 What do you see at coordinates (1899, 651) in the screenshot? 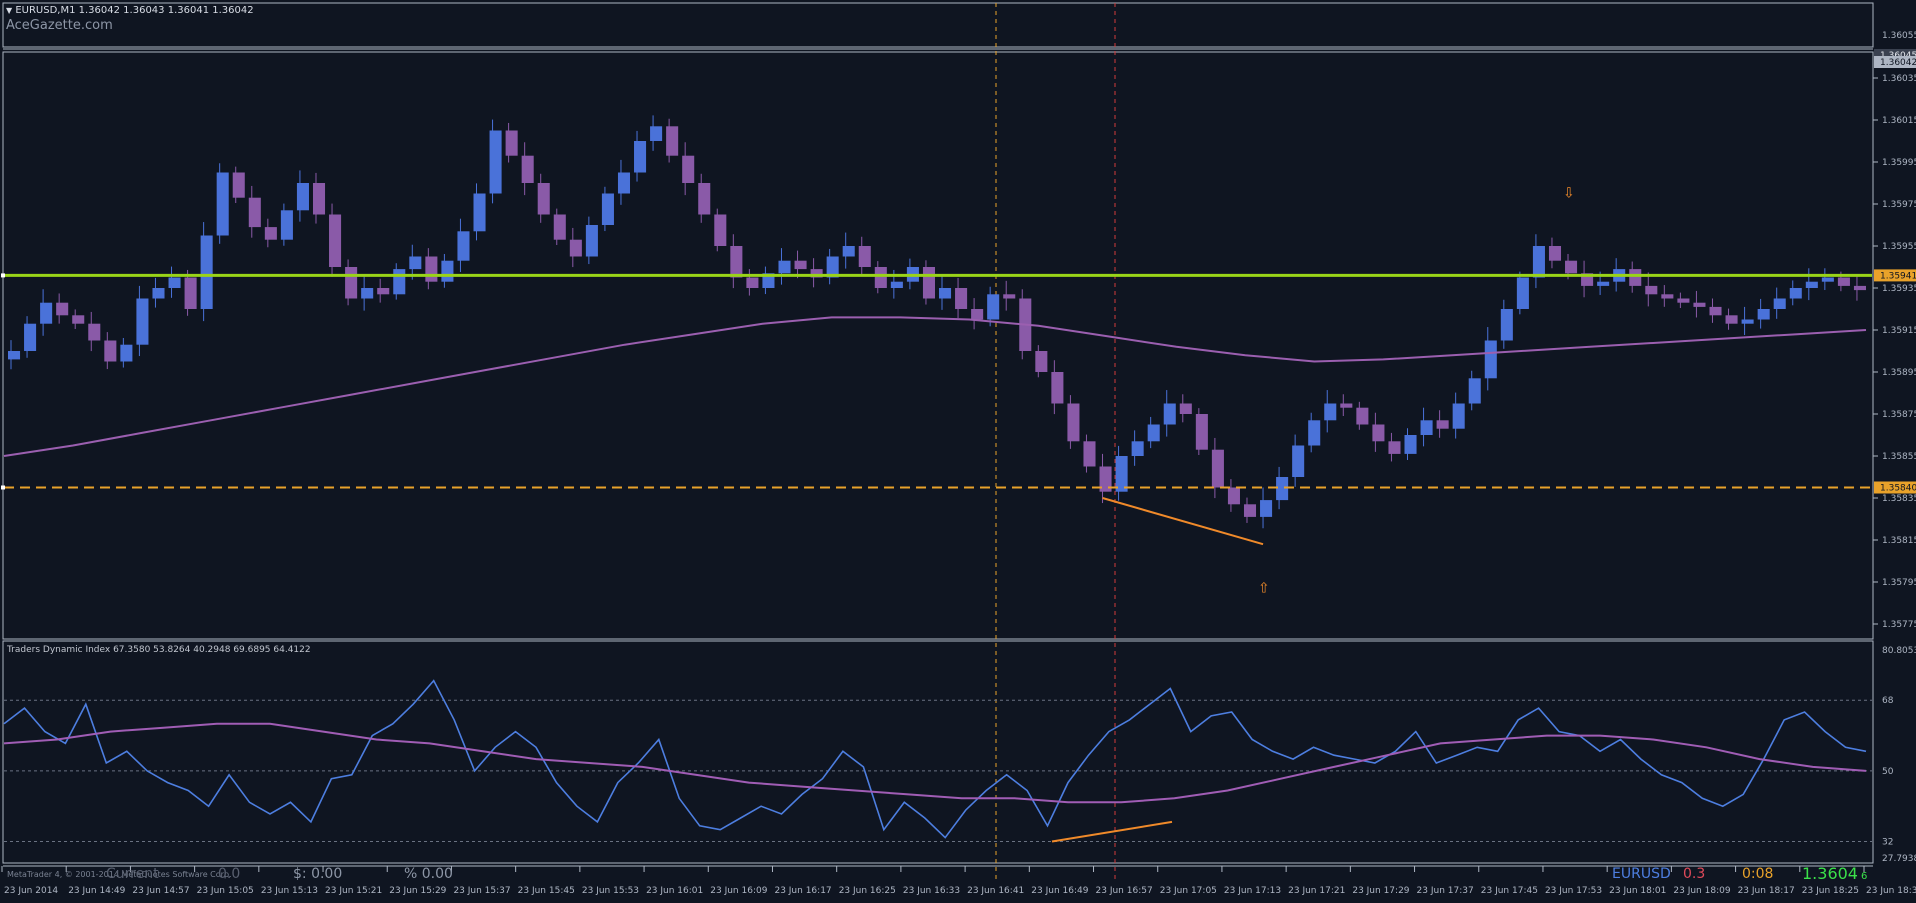
I see `tdi-axis-label: 80.8053` at bounding box center [1899, 651].